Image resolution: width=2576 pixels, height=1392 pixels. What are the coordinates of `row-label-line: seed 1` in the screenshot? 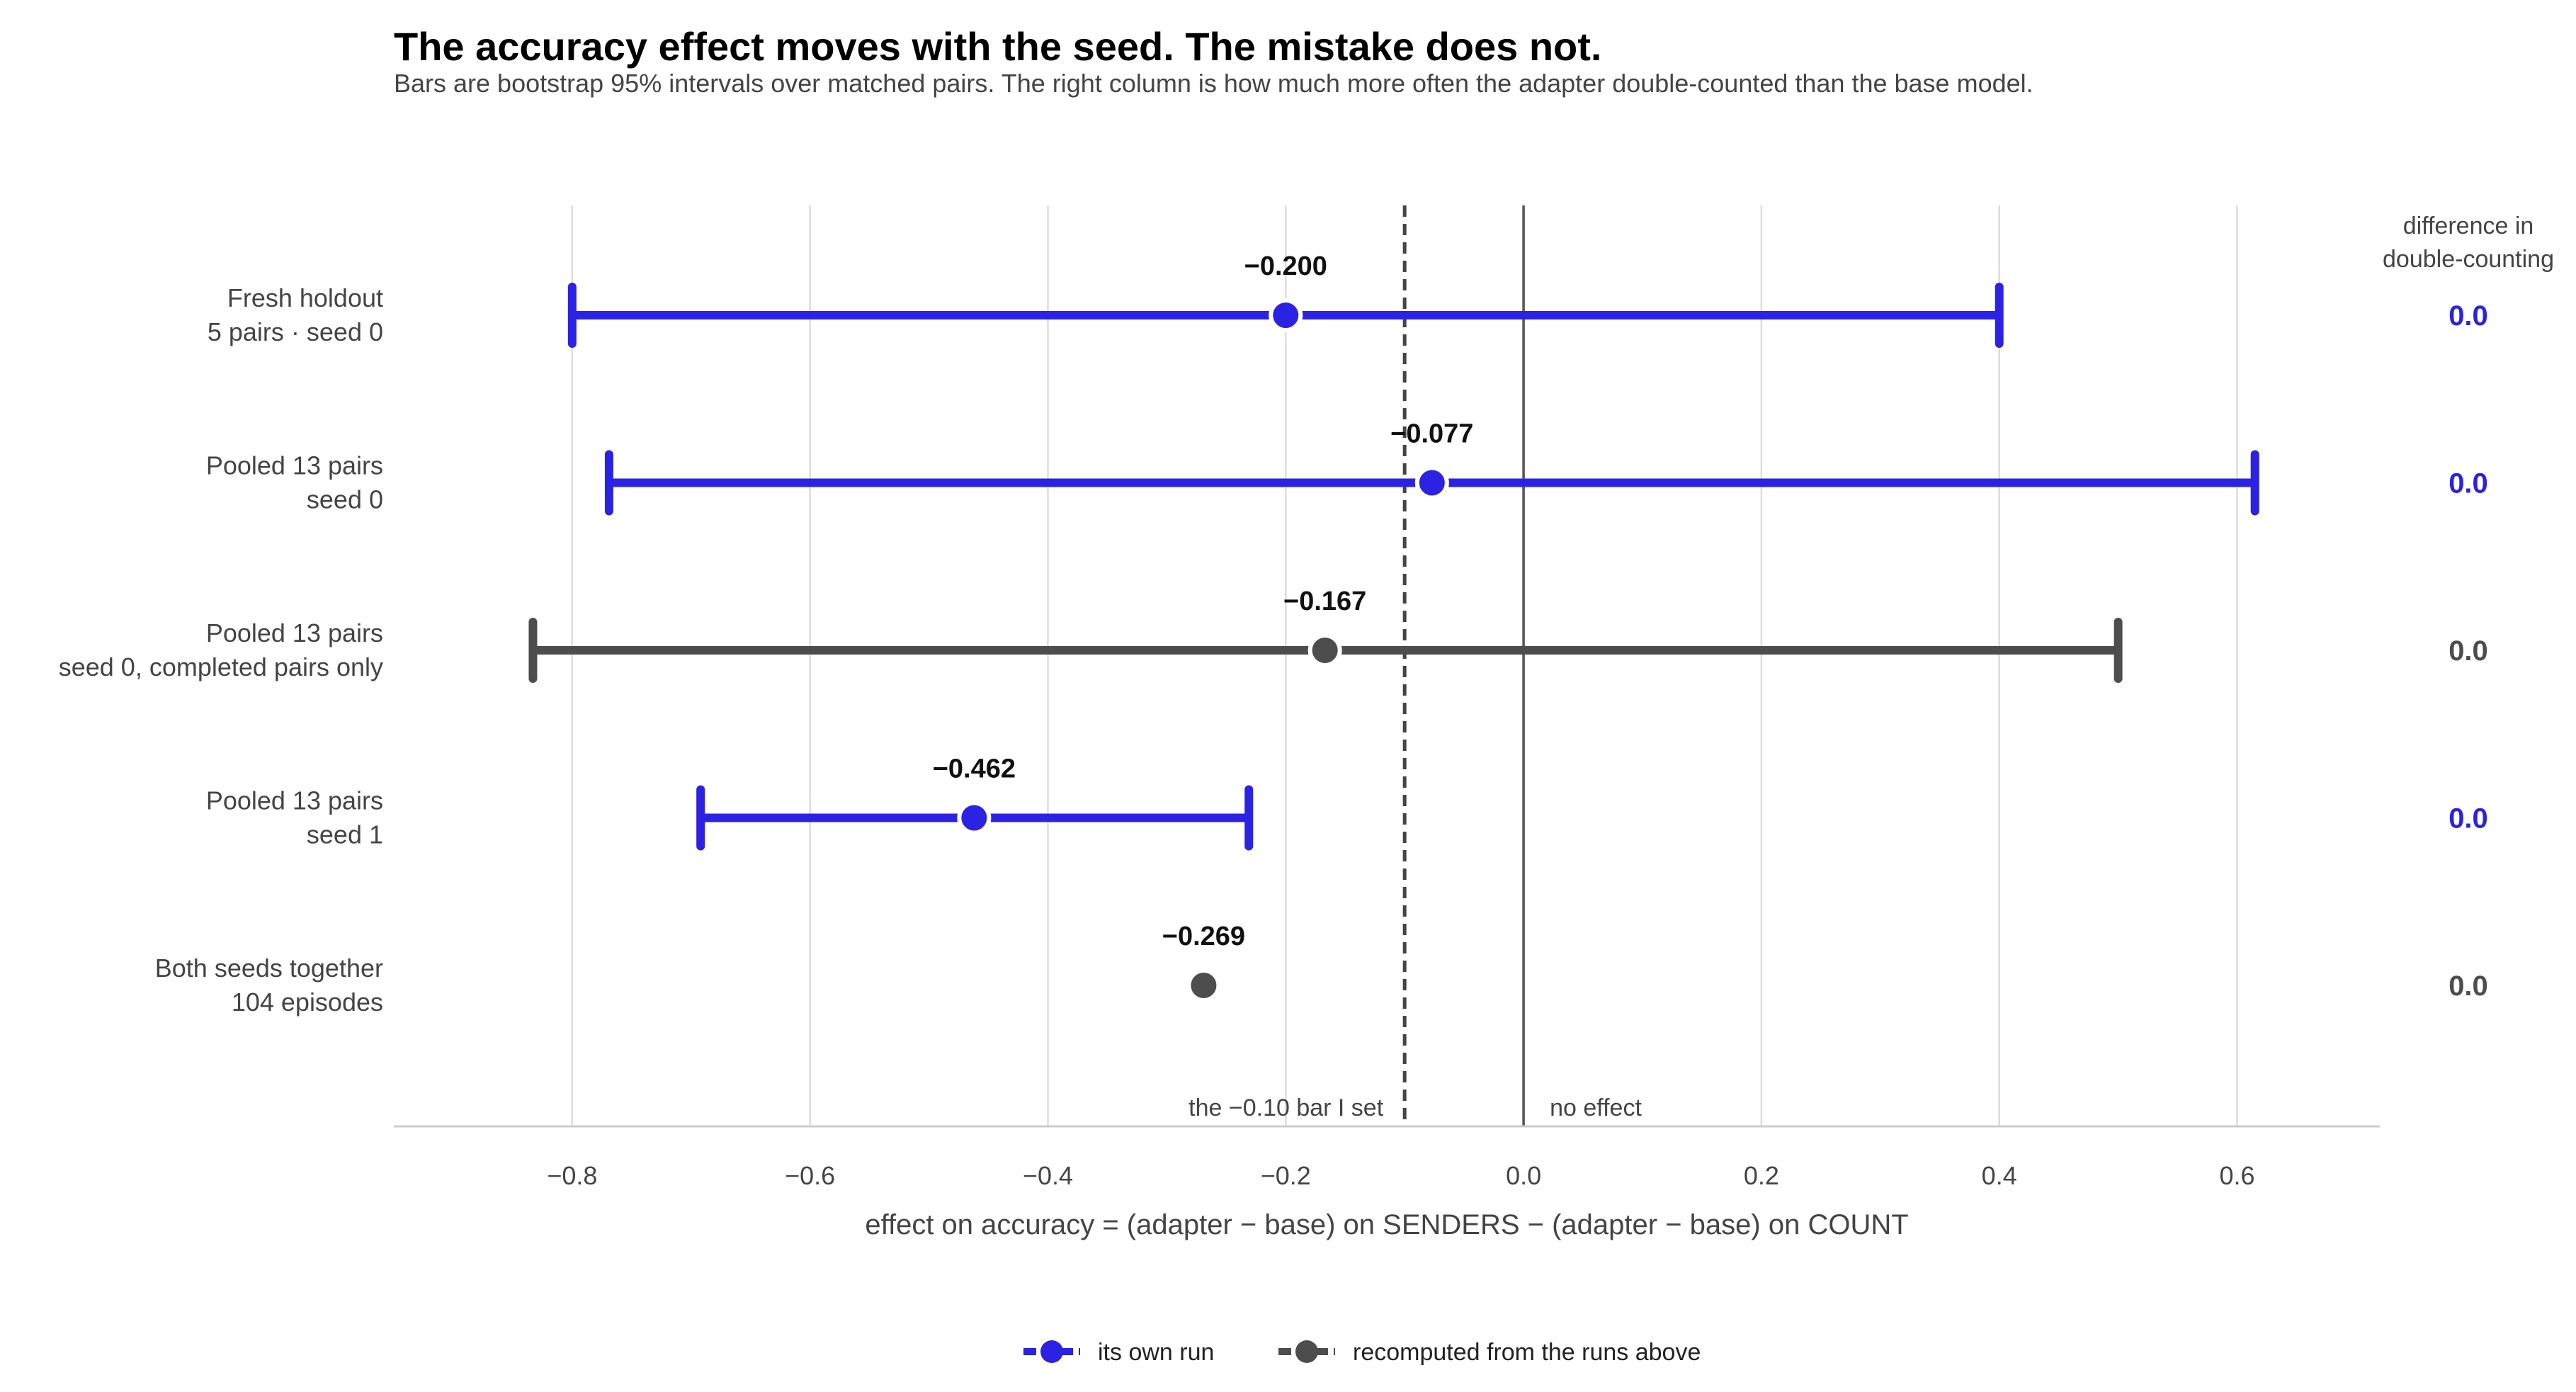 It's located at (345, 834).